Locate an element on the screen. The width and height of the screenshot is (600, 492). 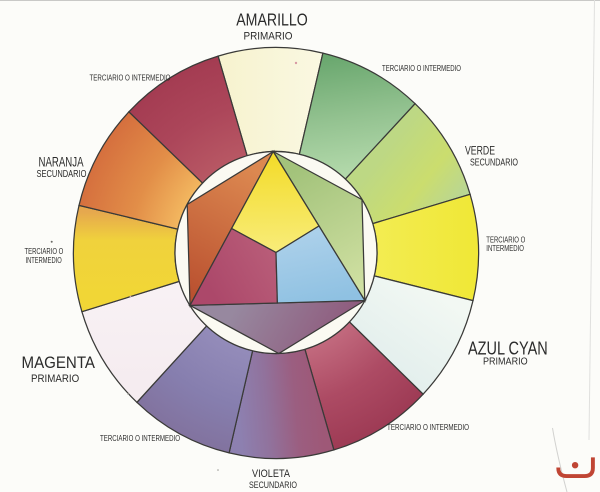
svg-text: VERDE is located at coordinates (480, 152).